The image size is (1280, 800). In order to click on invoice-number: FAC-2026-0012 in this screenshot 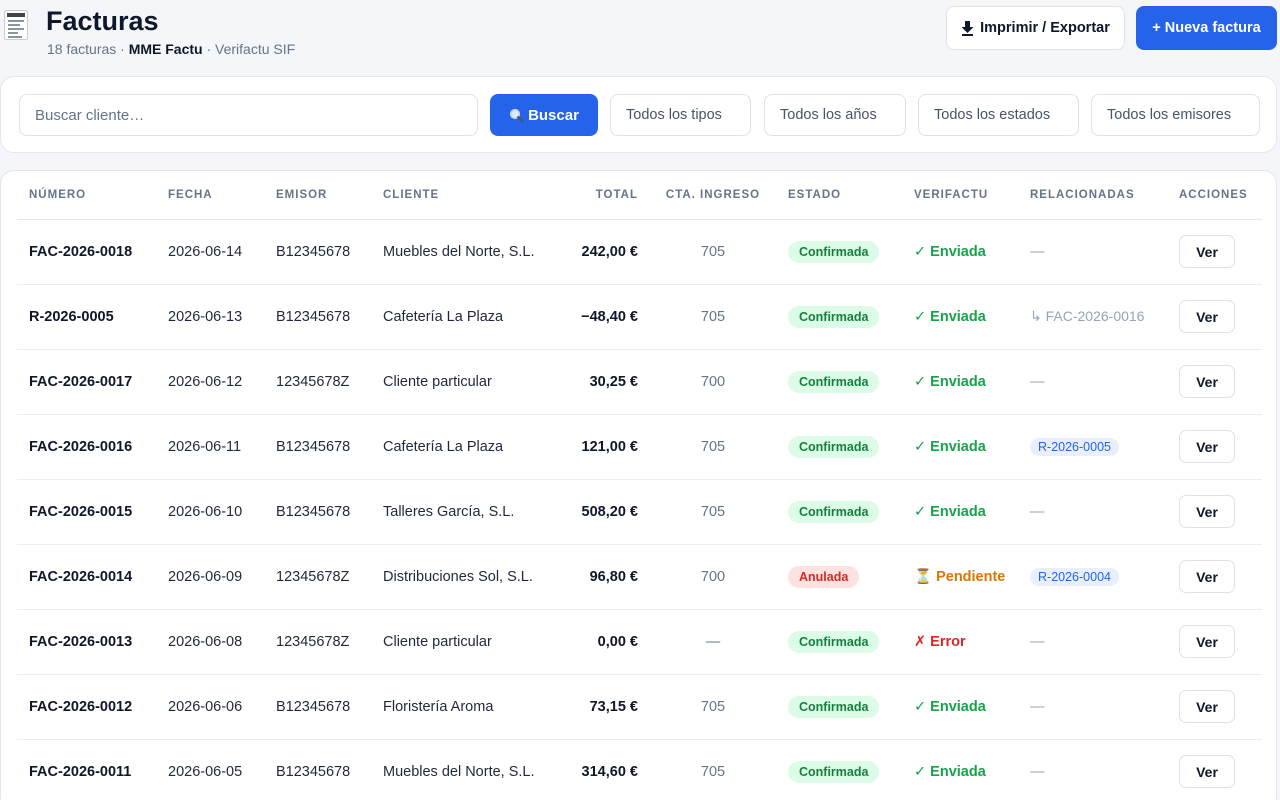, I will do `click(92, 707)`.